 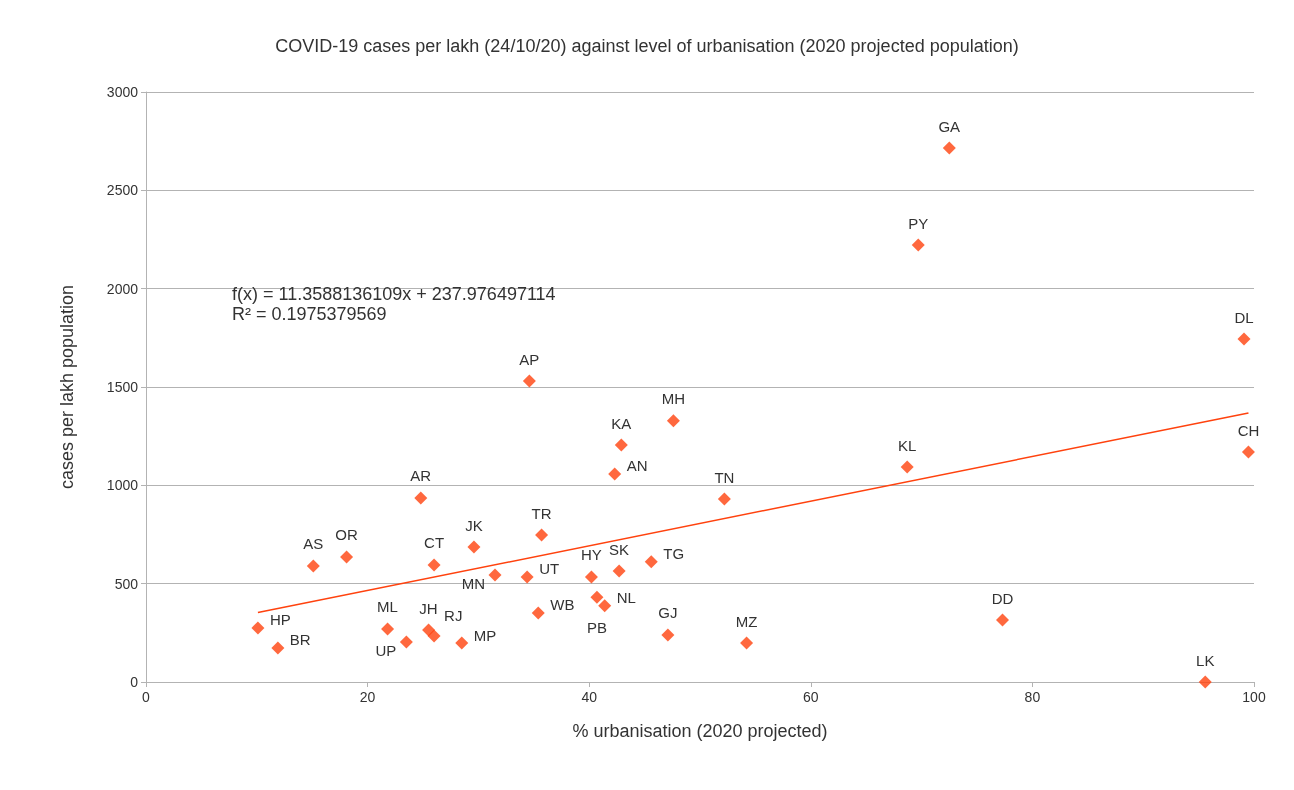 What do you see at coordinates (907, 445) in the screenshot?
I see `annotation: KL` at bounding box center [907, 445].